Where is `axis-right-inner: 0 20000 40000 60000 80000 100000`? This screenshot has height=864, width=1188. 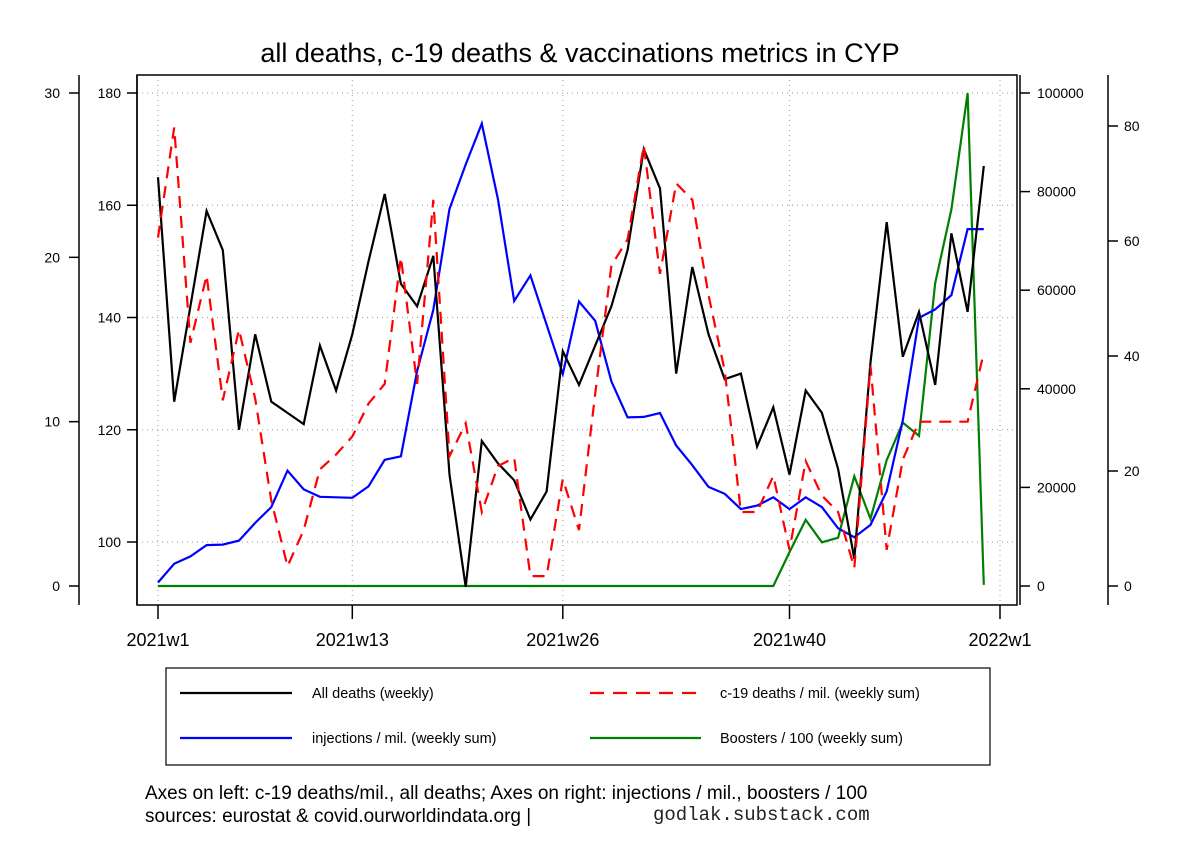 axis-right-inner: 0 20000 40000 60000 80000 100000 is located at coordinates (1051, 340).